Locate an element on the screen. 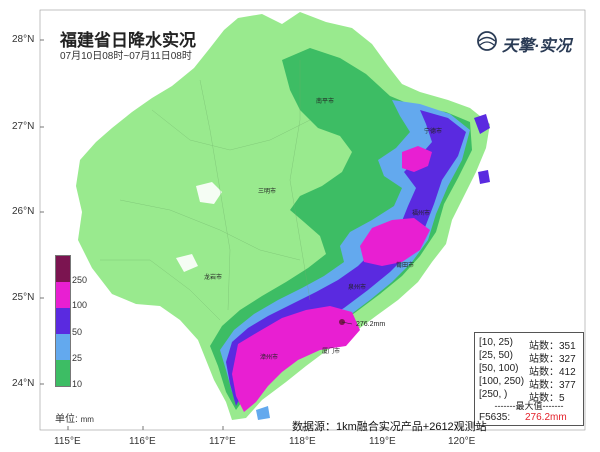 The height and width of the screenshot is (452, 600). unit-value: mm is located at coordinates (87, 419).